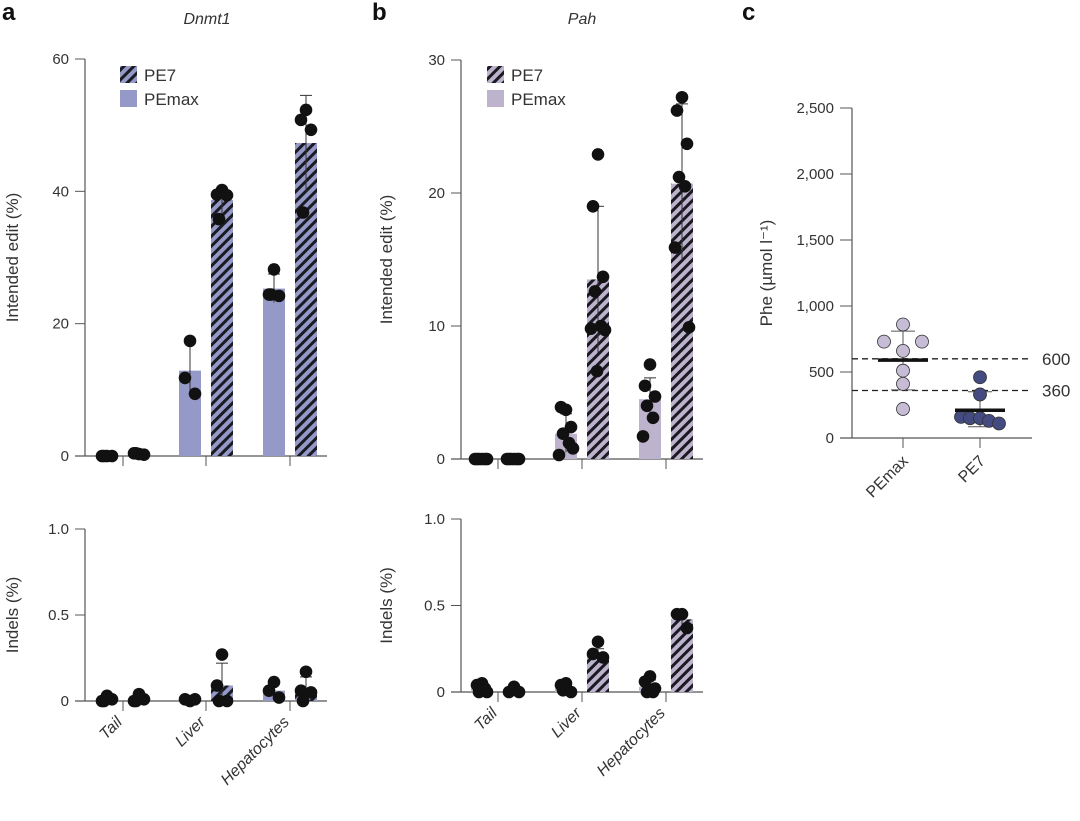 Image resolution: width=1080 pixels, height=821 pixels. What do you see at coordinates (582, 19) in the screenshot?
I see `title-pah: Pah` at bounding box center [582, 19].